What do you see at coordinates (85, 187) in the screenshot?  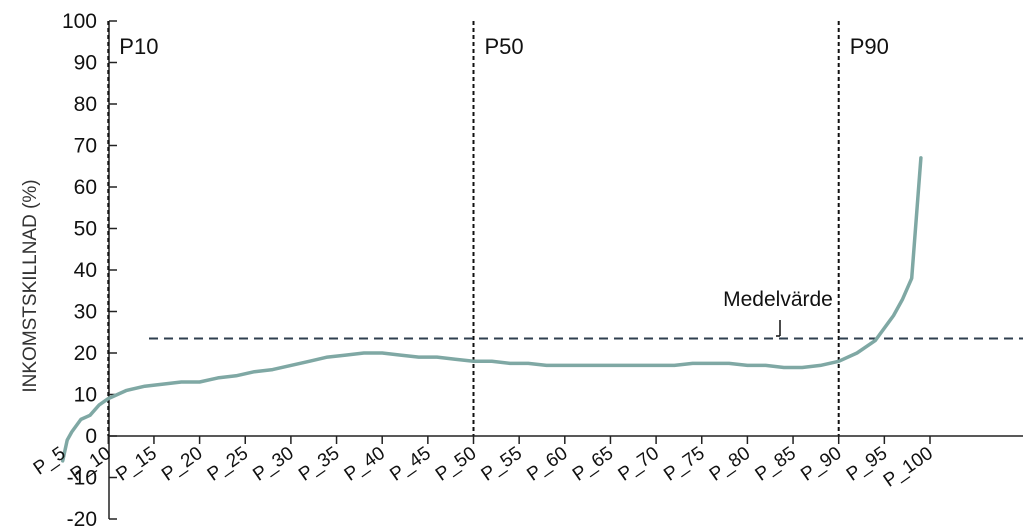 I see `y-tick-label: 60` at bounding box center [85, 187].